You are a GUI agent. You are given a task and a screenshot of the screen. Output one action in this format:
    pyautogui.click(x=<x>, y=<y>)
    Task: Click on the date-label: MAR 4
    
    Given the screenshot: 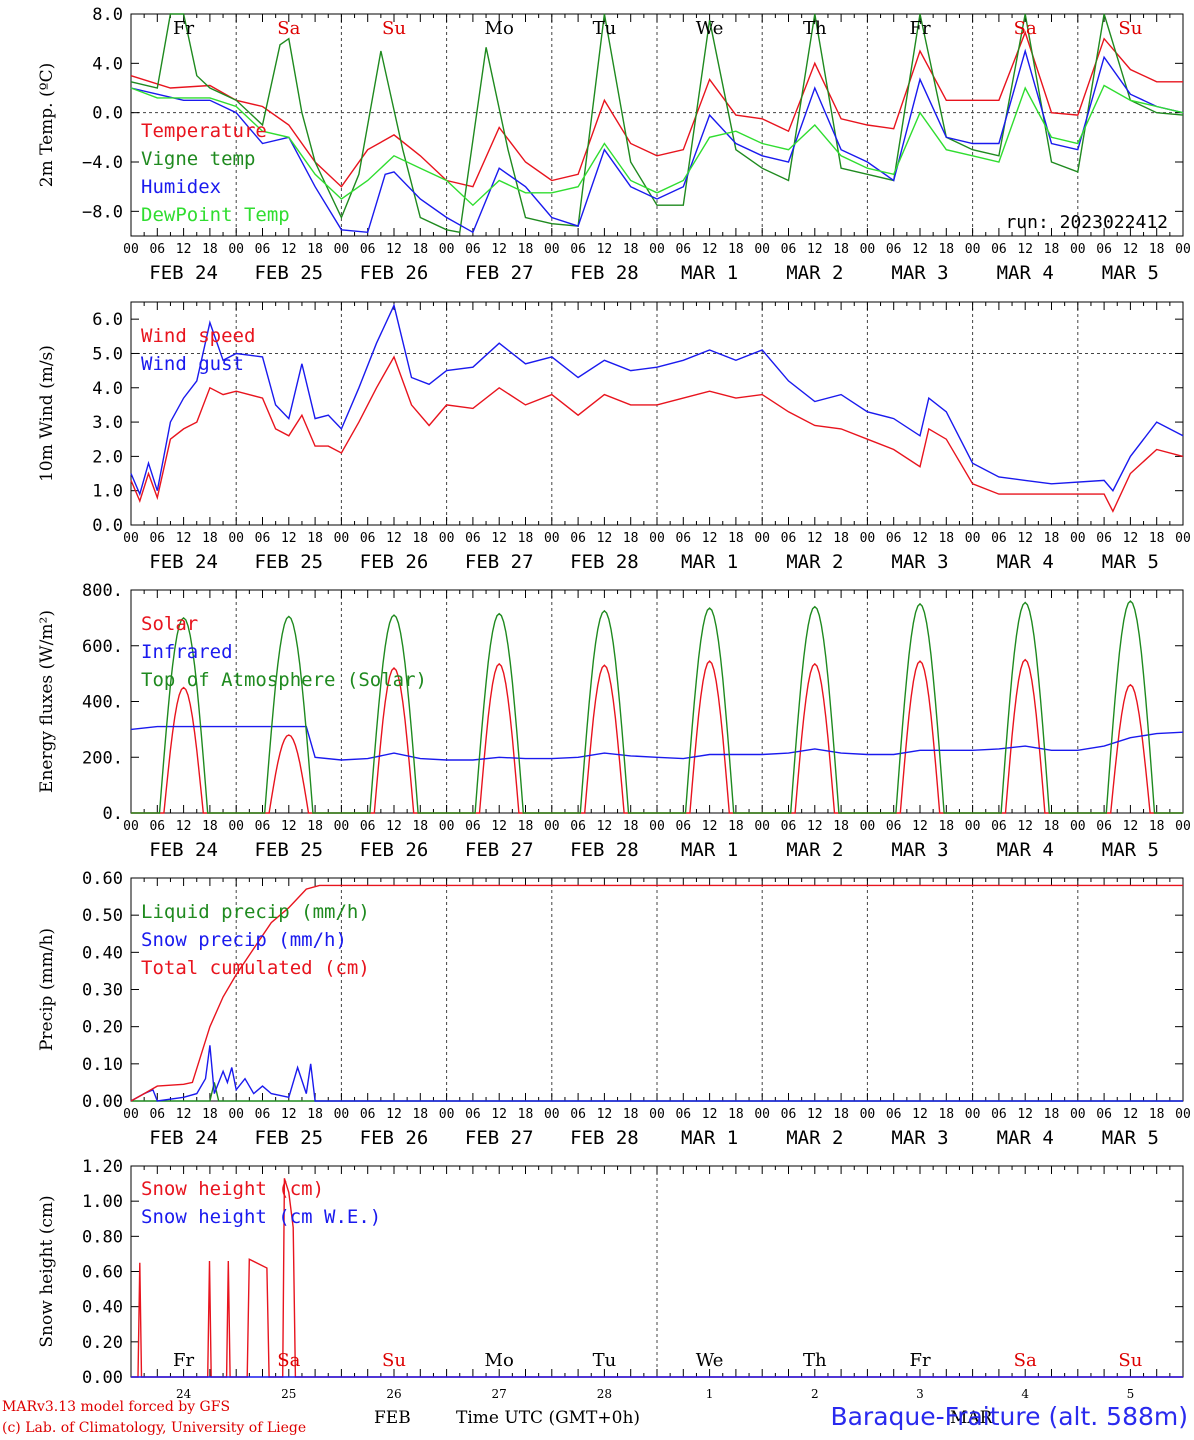 What is the action you would take?
    pyautogui.click(x=1025, y=1138)
    